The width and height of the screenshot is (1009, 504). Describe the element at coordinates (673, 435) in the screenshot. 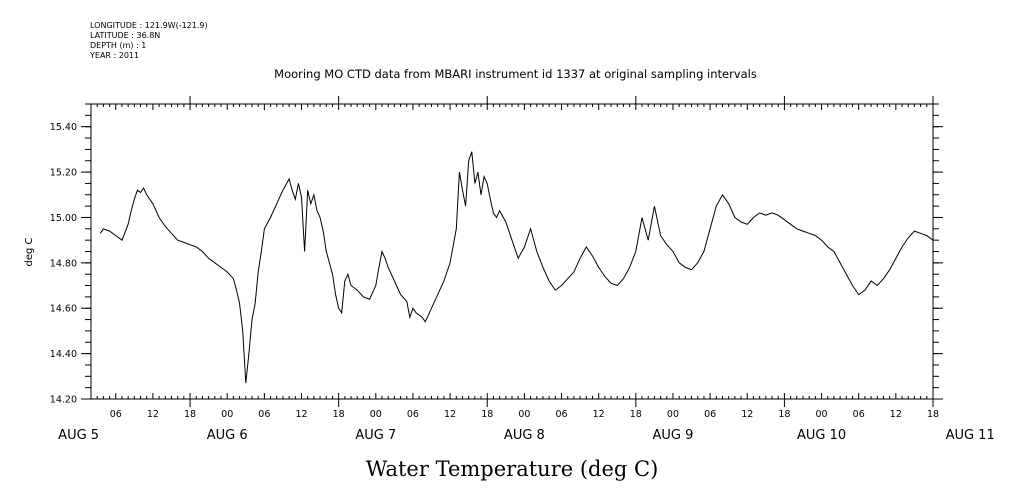

I see `x-day-label: AUG 9` at that location.